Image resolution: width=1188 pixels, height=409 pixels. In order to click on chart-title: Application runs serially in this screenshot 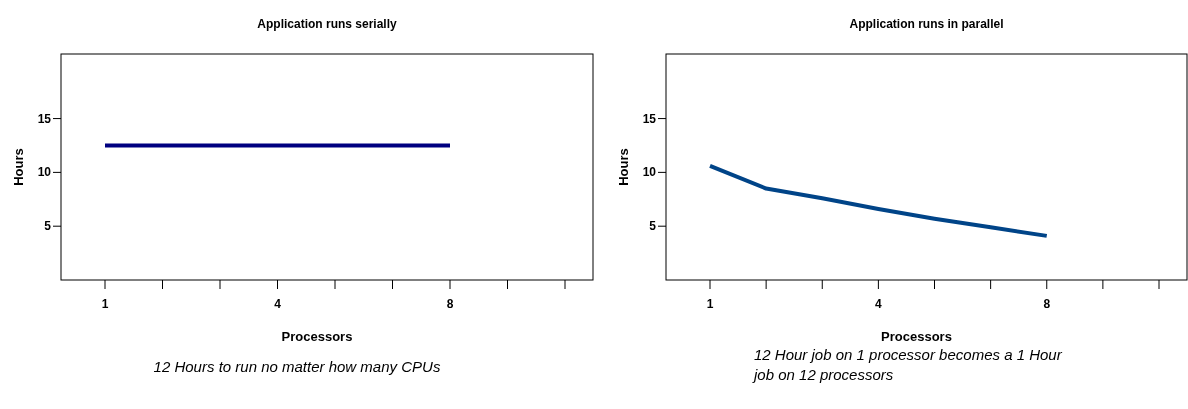, I will do `click(327, 24)`.